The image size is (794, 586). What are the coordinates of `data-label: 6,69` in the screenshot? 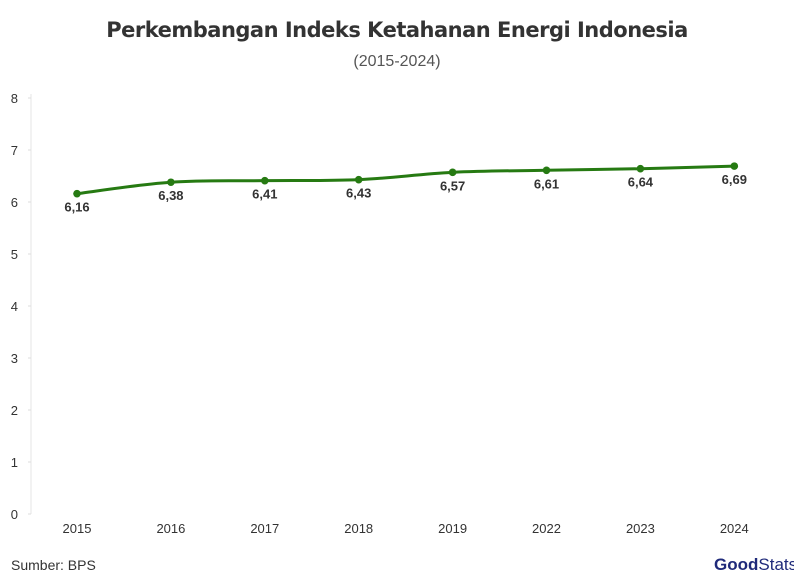 It's located at (734, 179).